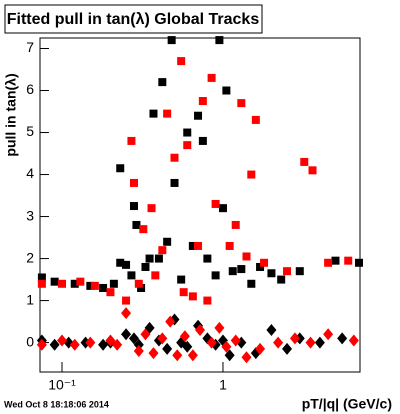  I want to click on x-tick-label: 1, so click(223, 385).